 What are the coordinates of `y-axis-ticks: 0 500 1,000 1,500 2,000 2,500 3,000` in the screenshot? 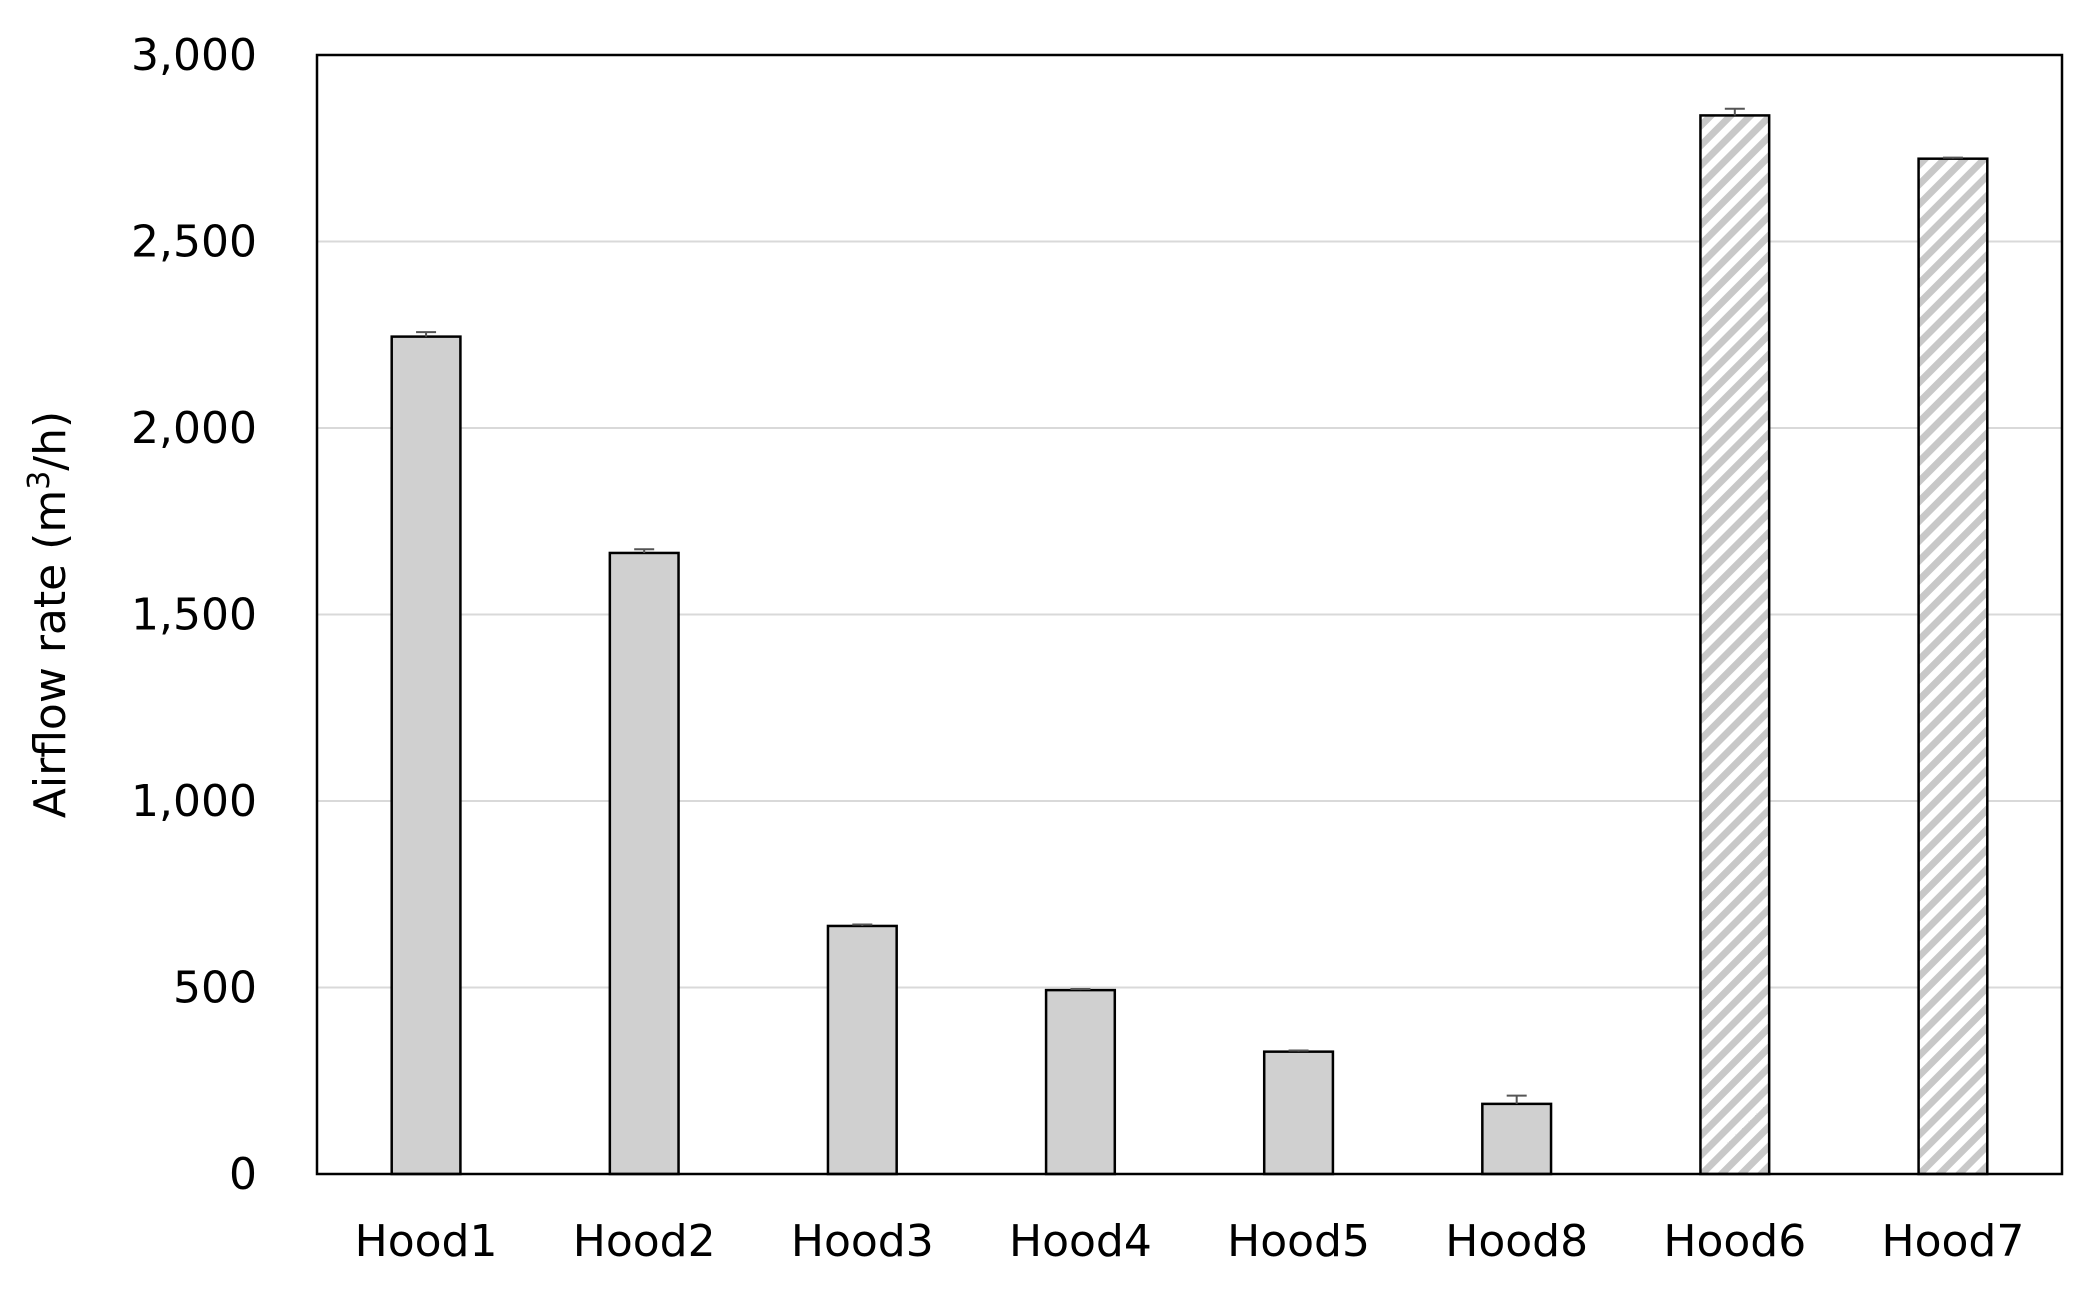 It's located at (194, 615).